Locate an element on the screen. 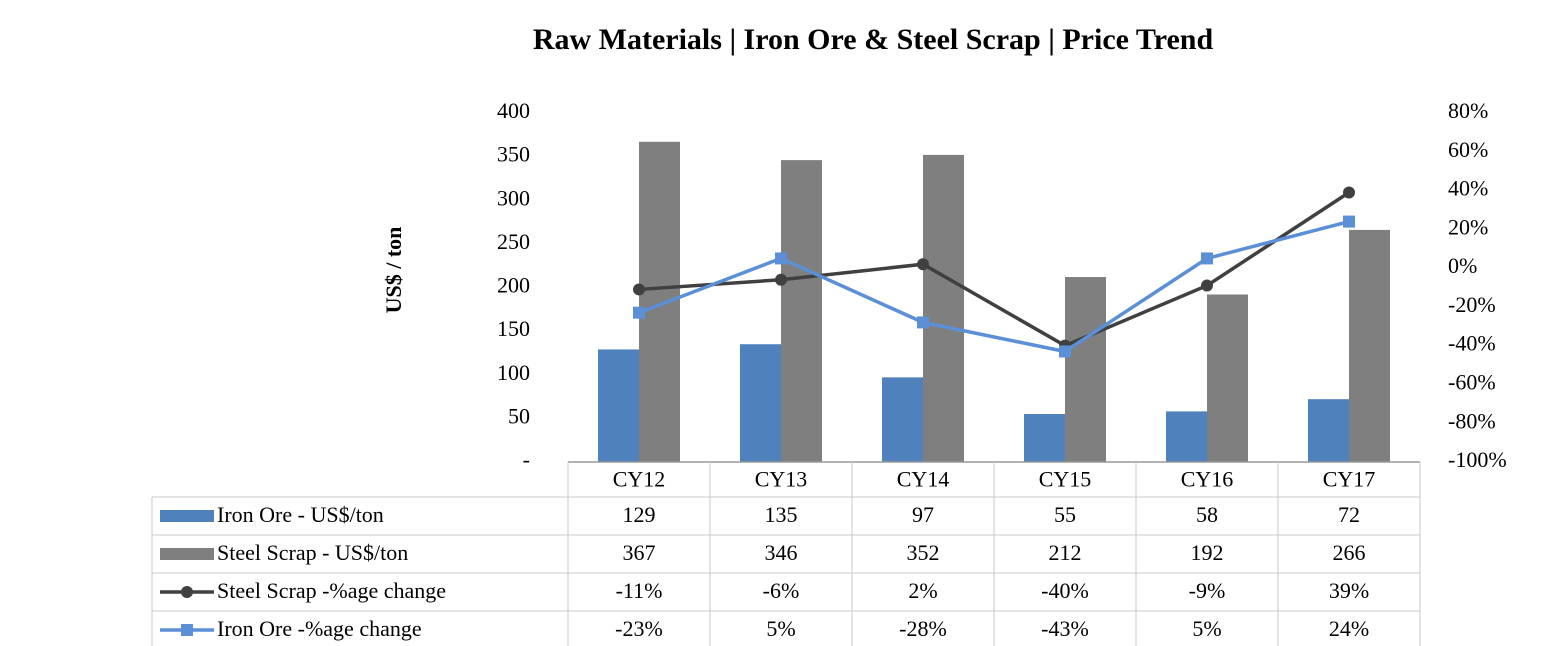 The width and height of the screenshot is (1554, 646). table-value: 135 is located at coordinates (781, 514).